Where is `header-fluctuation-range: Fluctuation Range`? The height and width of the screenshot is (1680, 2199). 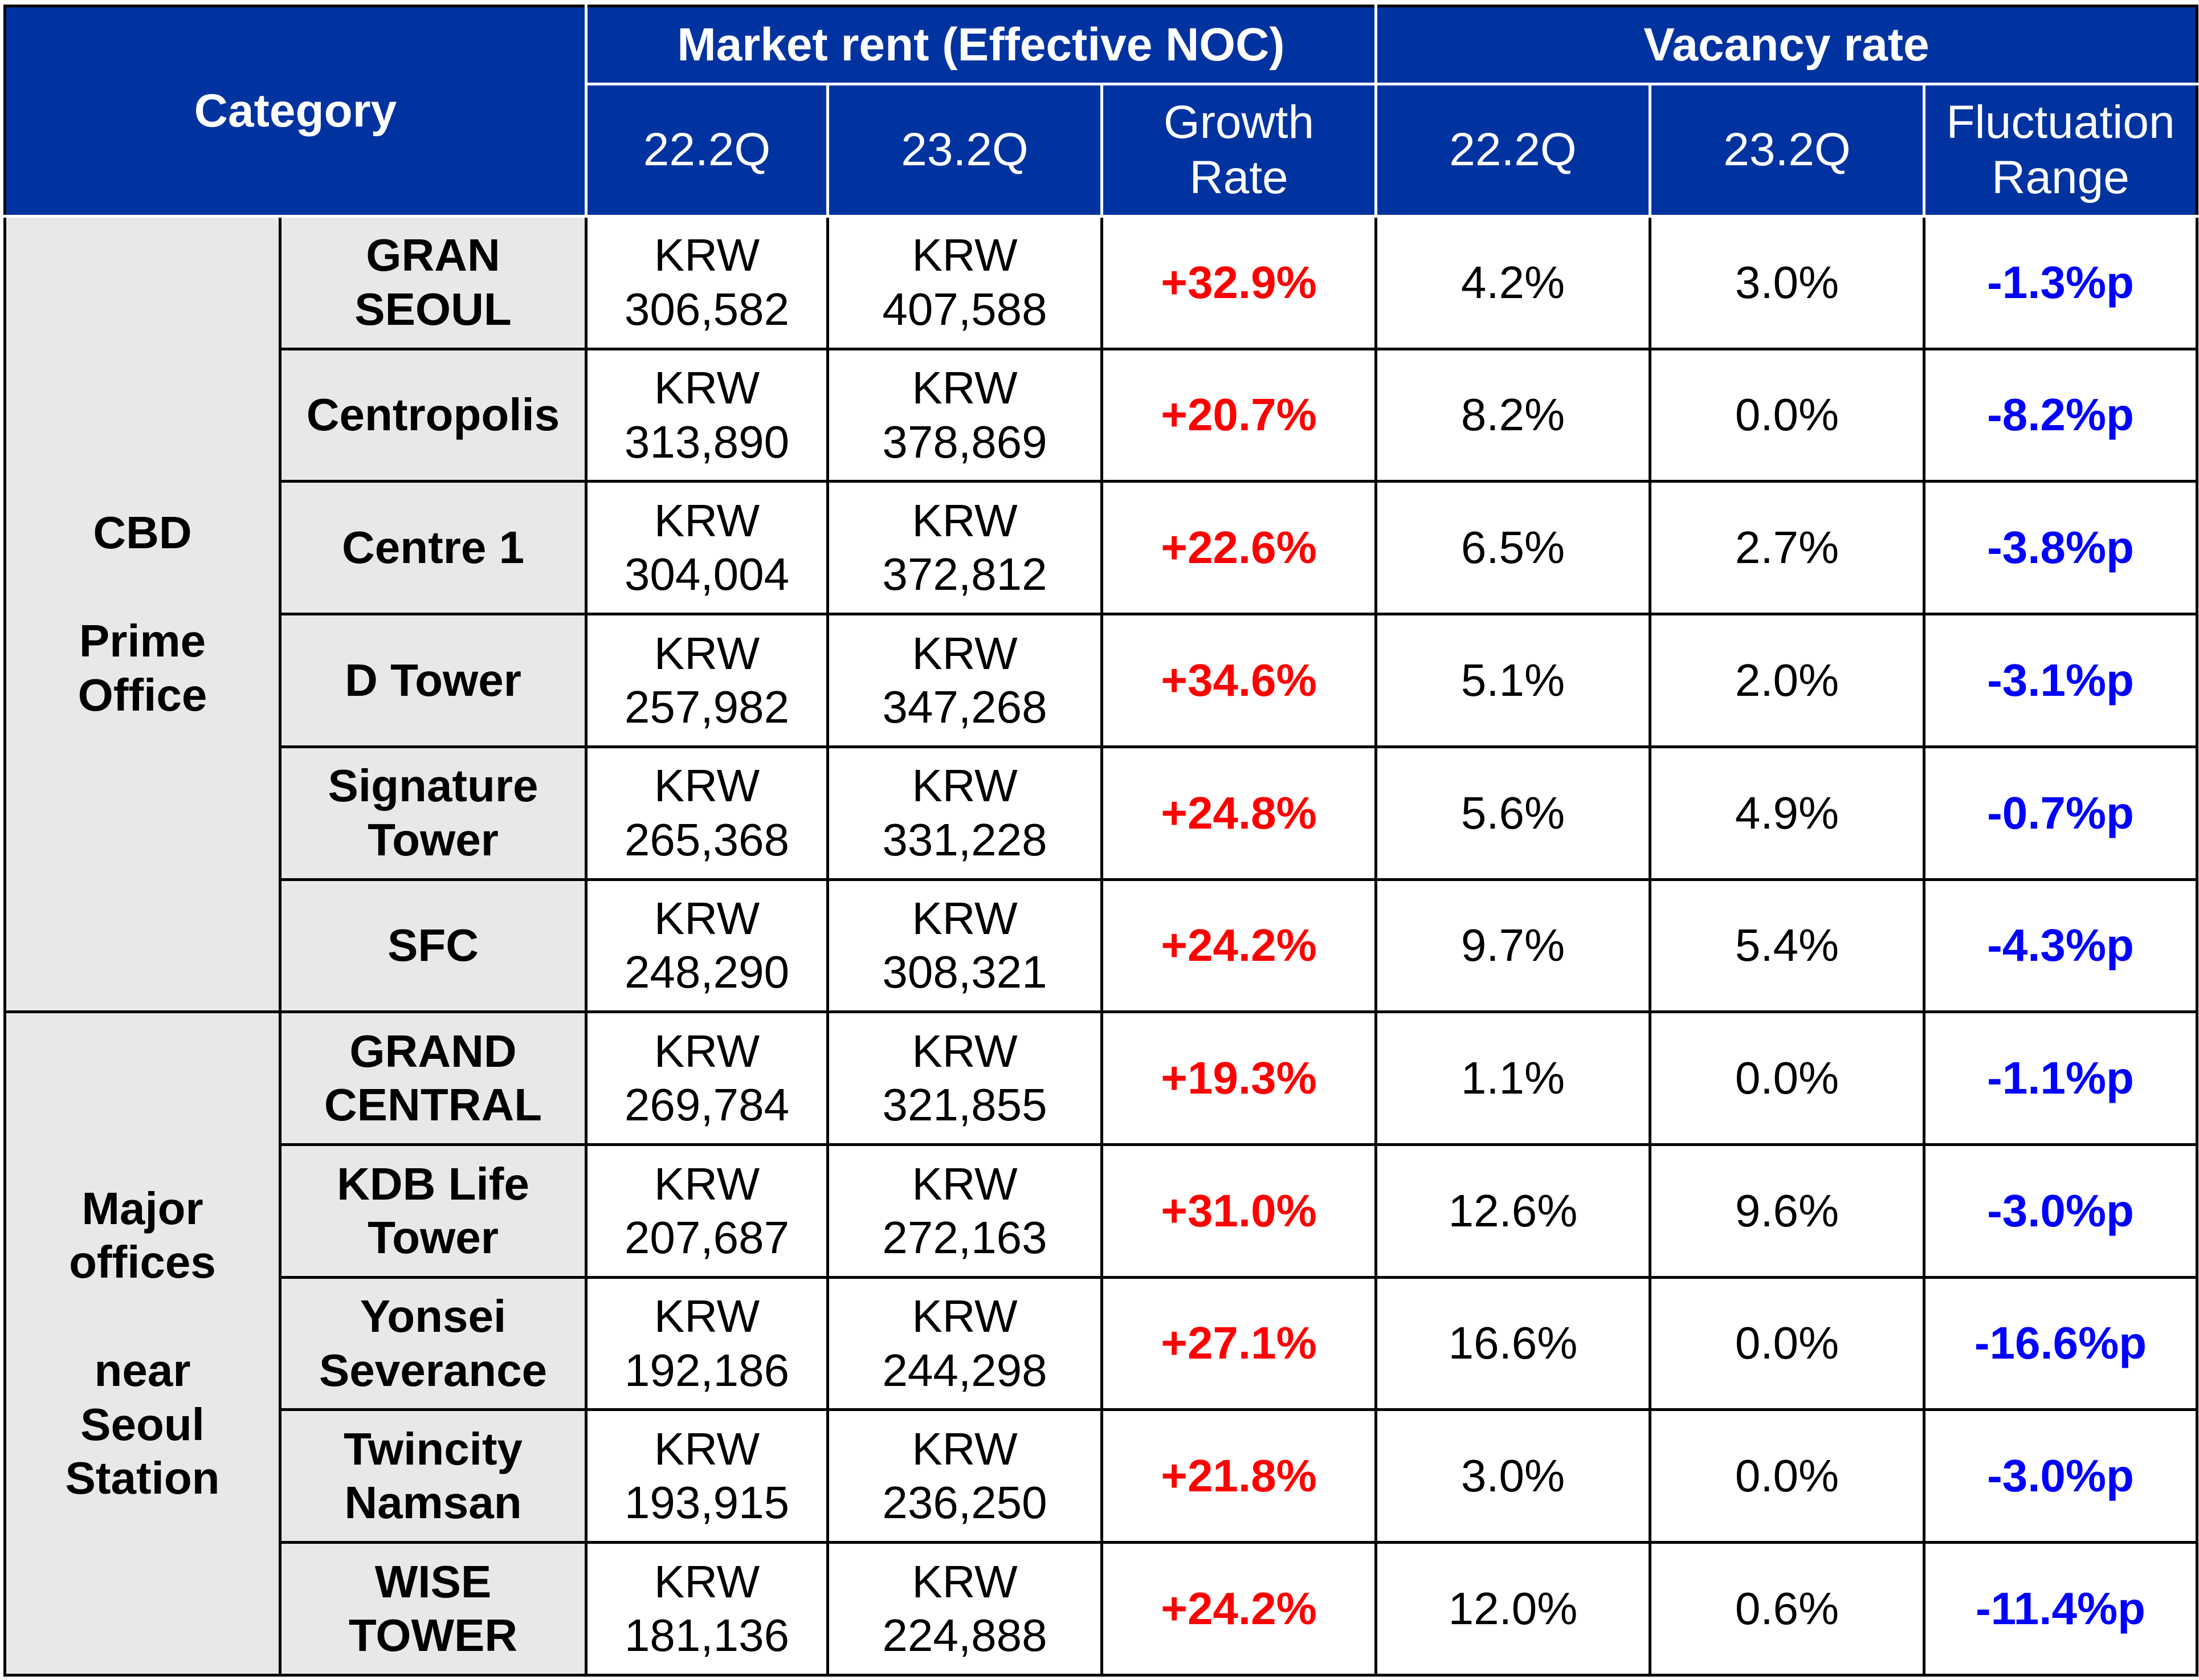
header-fluctuation-range: Fluctuation Range is located at coordinates (2060, 150).